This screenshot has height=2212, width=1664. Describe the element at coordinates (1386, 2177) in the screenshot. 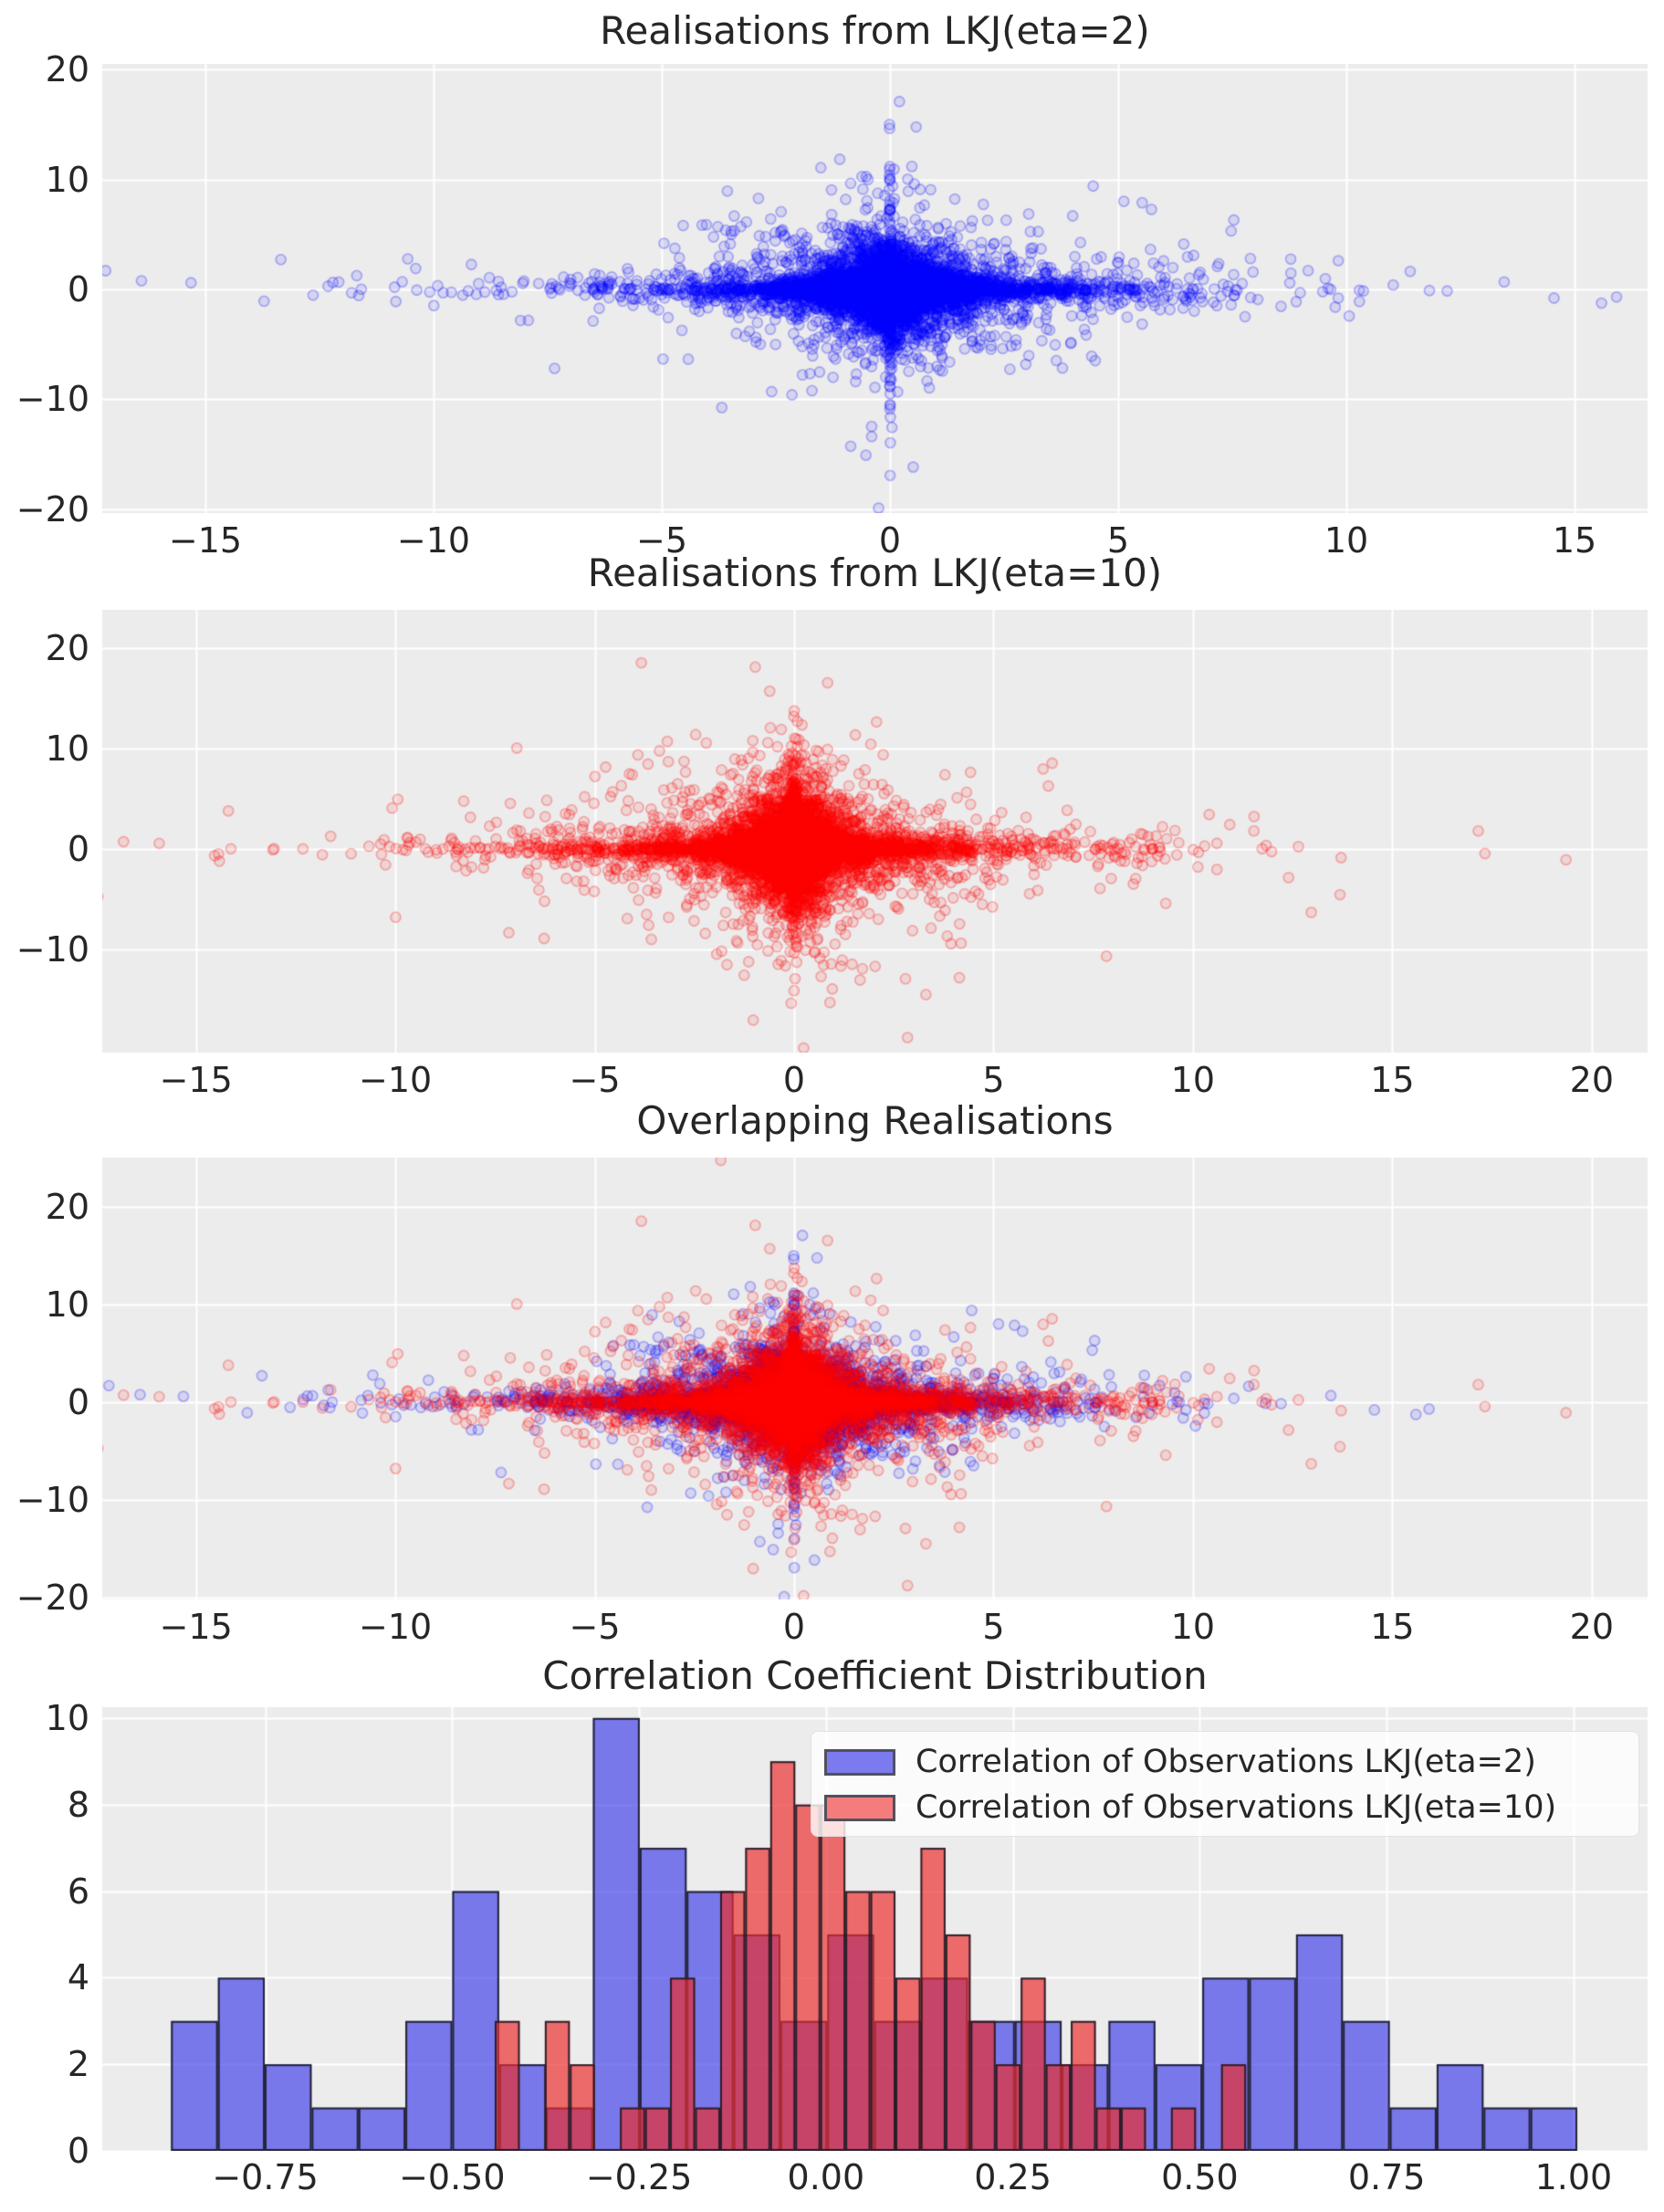

I see `x-tick-label: 0.75` at that location.